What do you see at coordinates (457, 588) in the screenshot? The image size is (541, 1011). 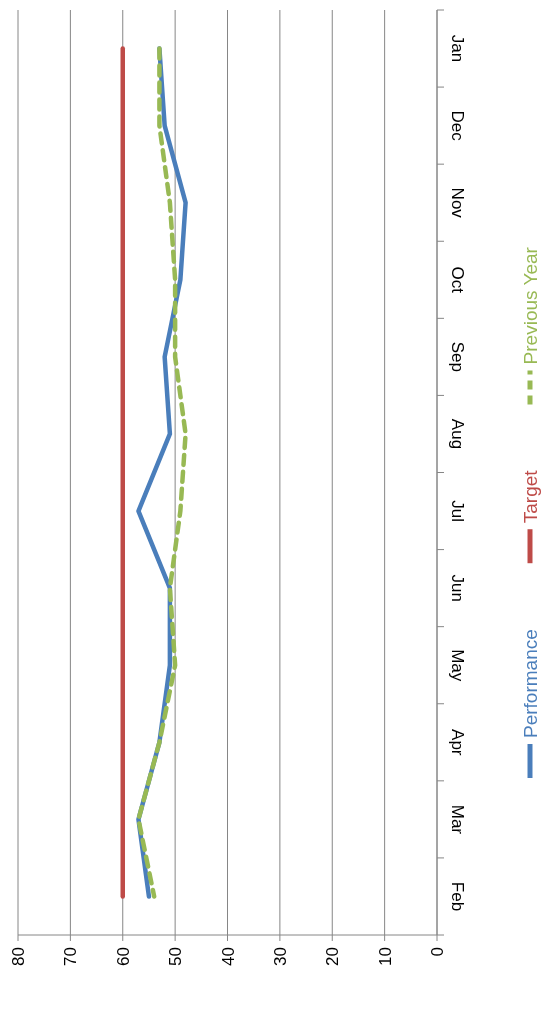 I see `y-tick-label: Jun` at bounding box center [457, 588].